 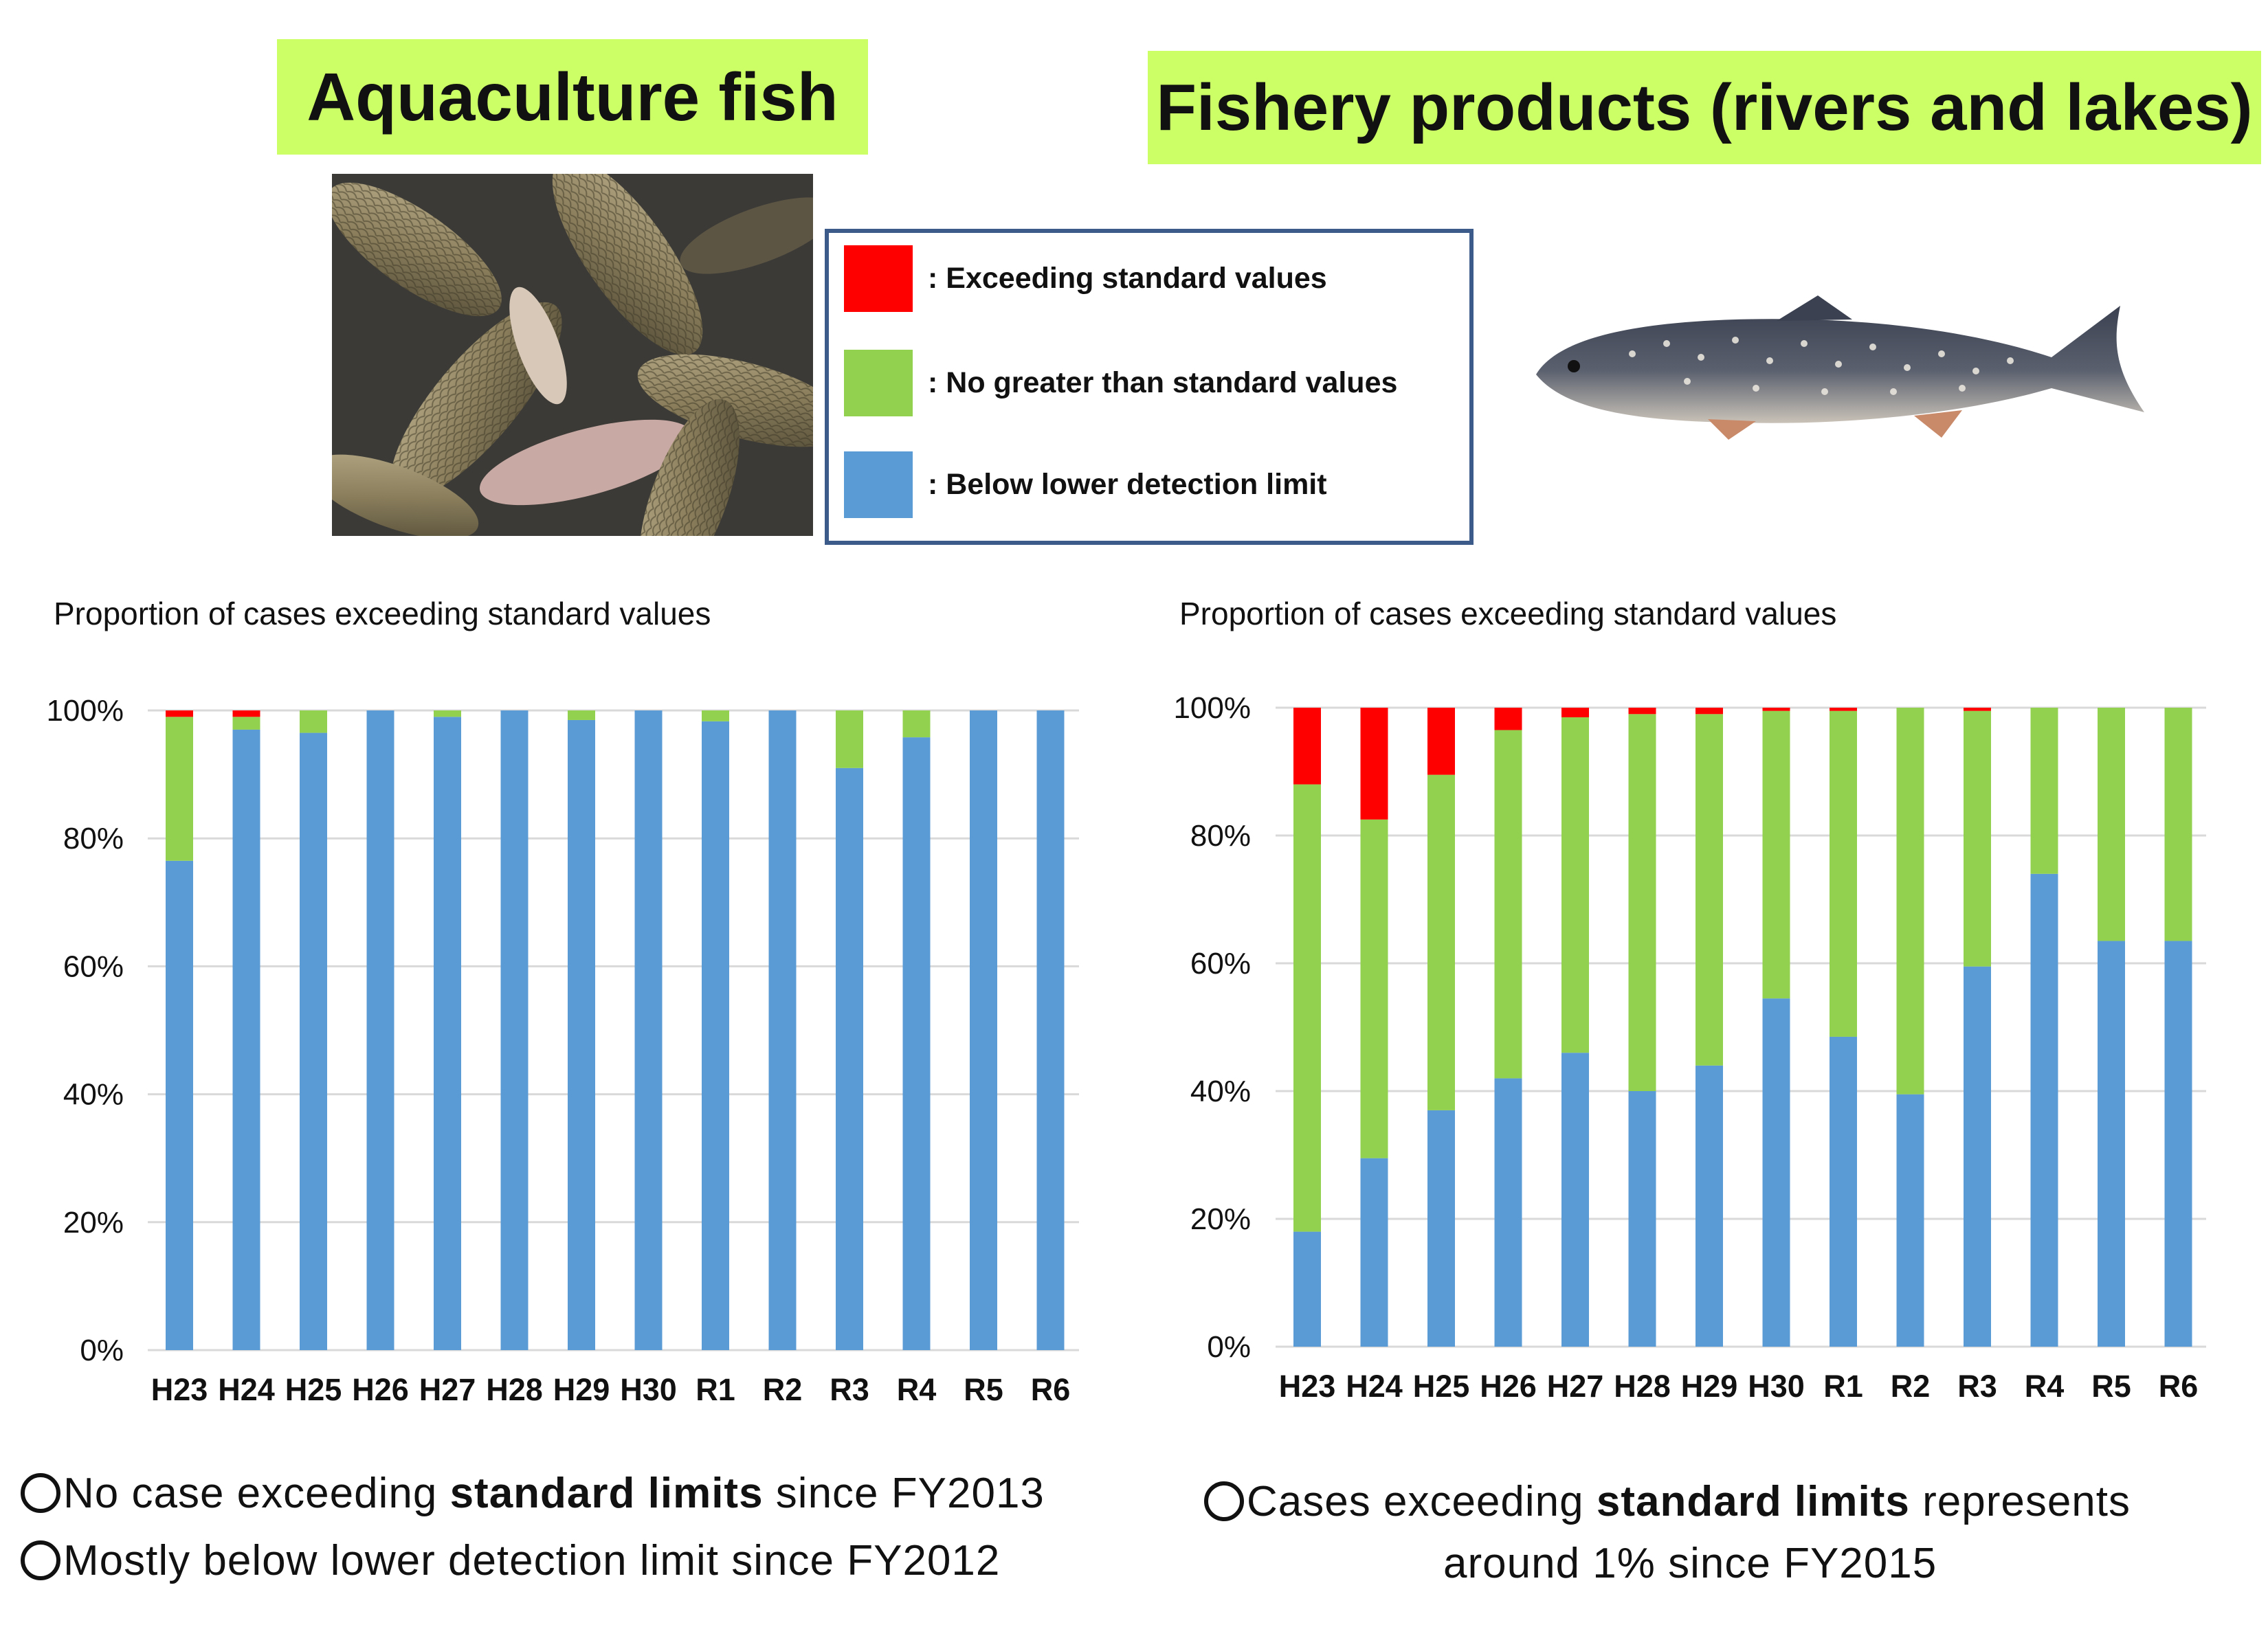 What do you see at coordinates (1840, 367) in the screenshot?
I see `char-fish-photo` at bounding box center [1840, 367].